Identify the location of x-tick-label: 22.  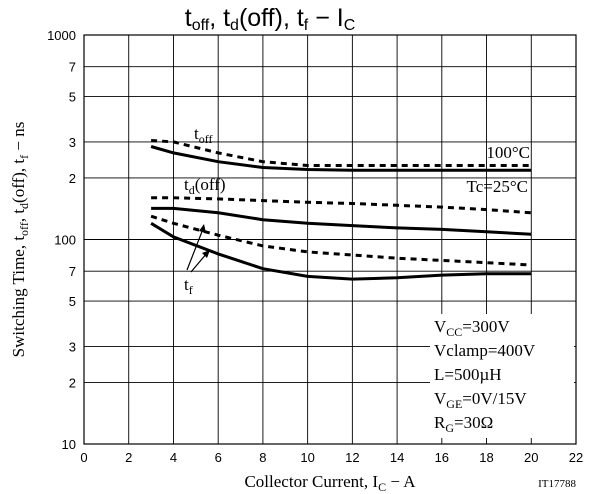
(576, 457).